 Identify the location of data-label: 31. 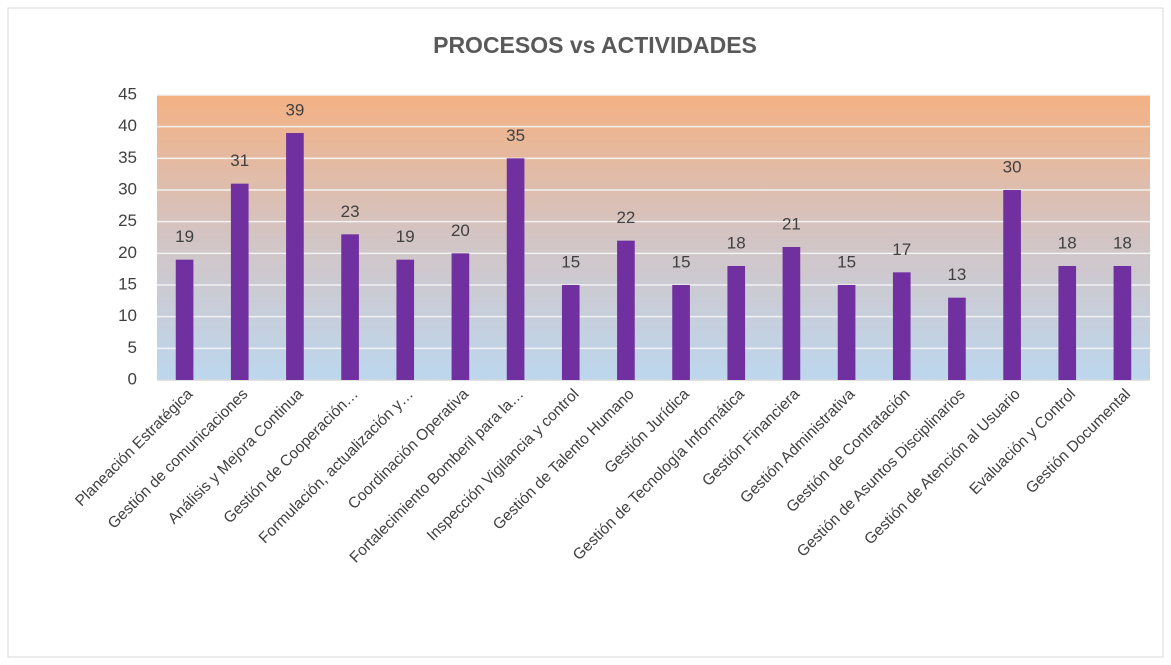
(239, 160).